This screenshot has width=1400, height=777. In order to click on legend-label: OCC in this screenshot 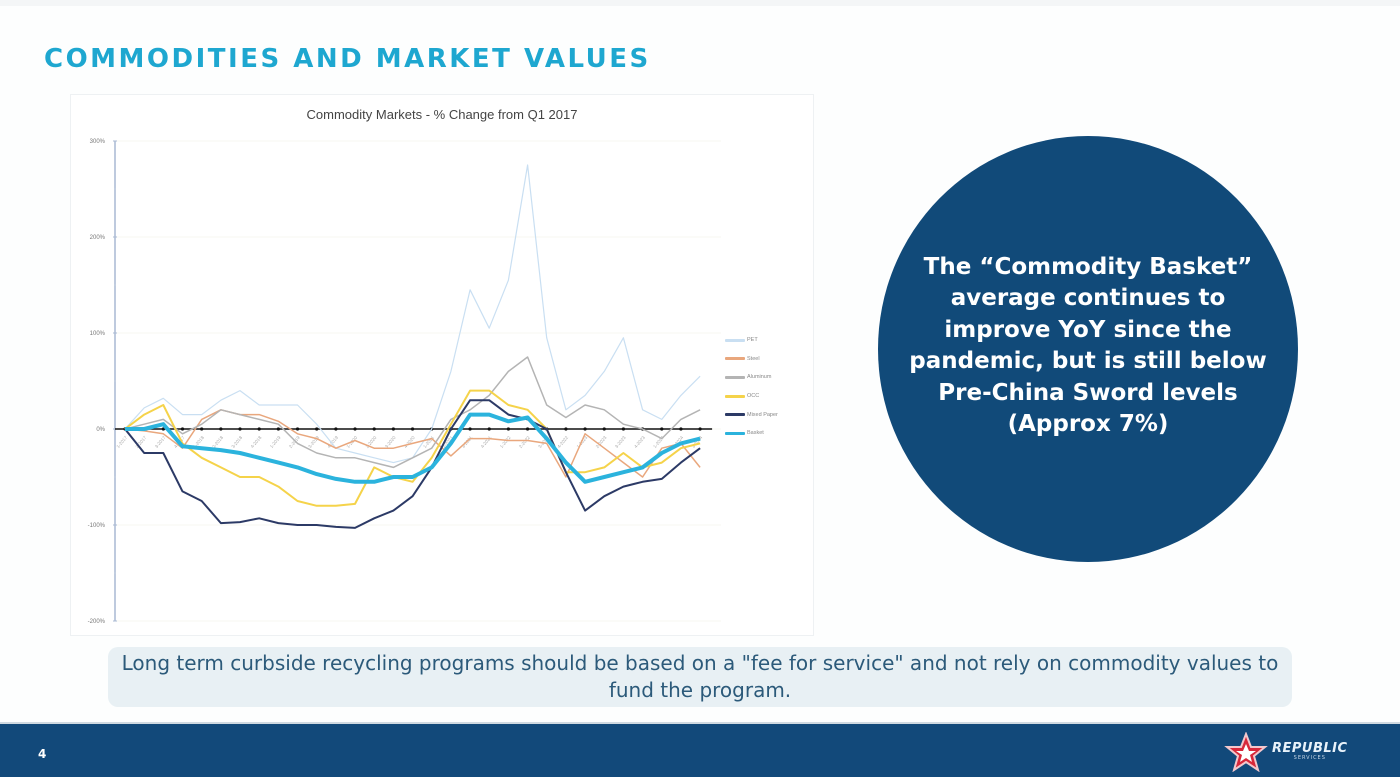, I will do `click(753, 396)`.